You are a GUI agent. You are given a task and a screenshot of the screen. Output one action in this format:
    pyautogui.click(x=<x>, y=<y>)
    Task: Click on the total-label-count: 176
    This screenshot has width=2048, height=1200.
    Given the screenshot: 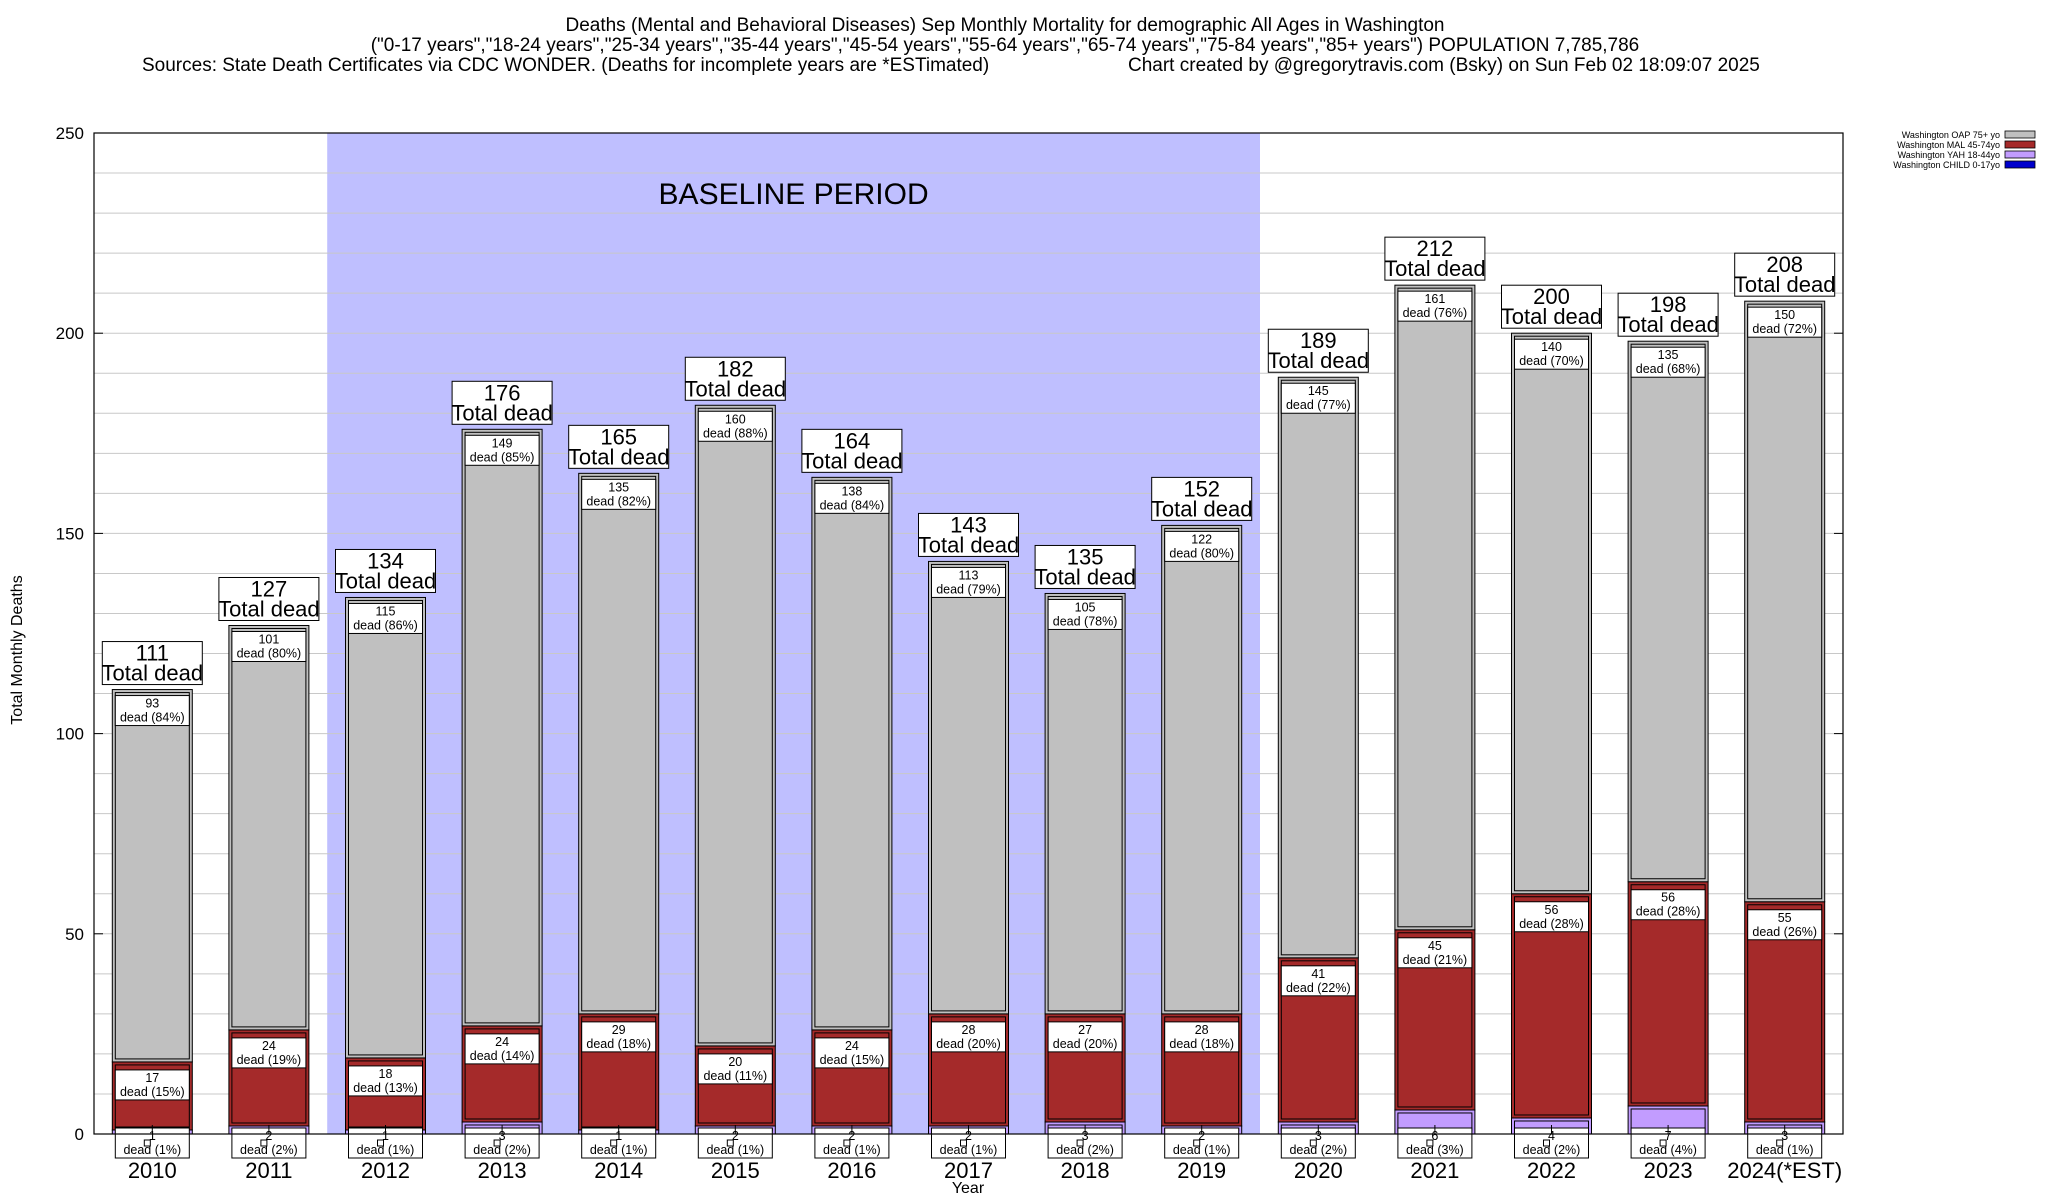 What is the action you would take?
    pyautogui.click(x=502, y=392)
    